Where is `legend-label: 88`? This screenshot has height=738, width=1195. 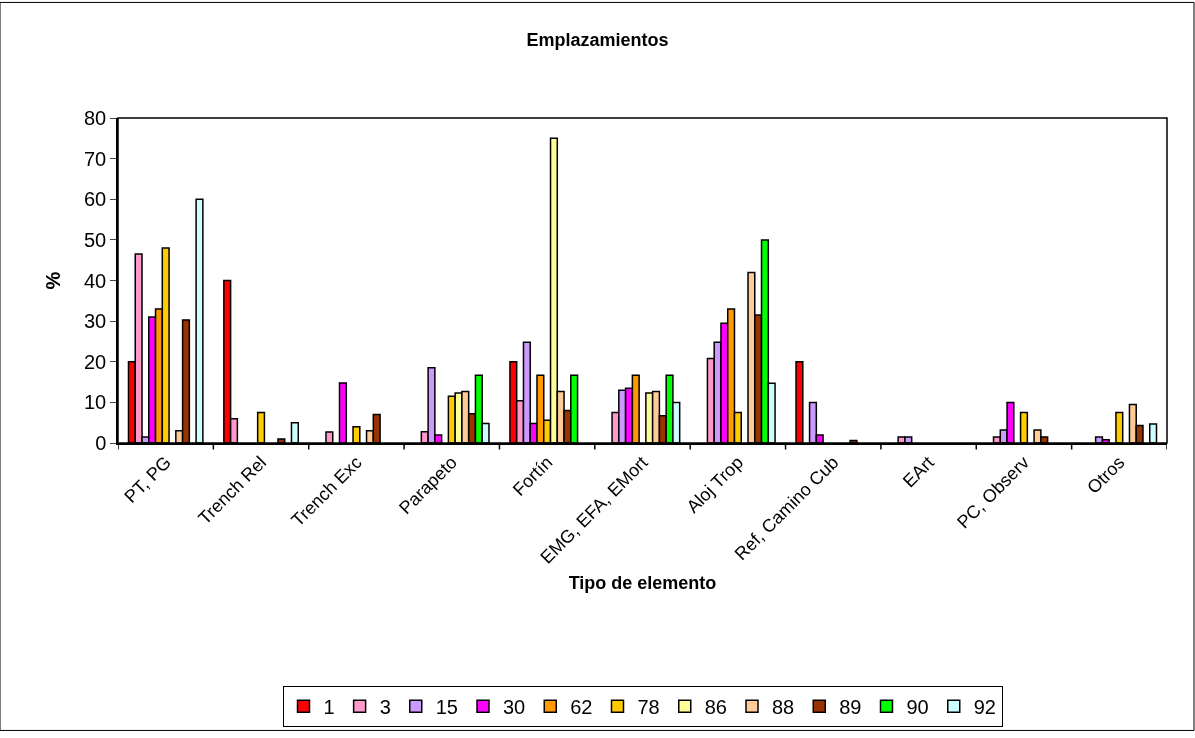
legend-label: 88 is located at coordinates (783, 707).